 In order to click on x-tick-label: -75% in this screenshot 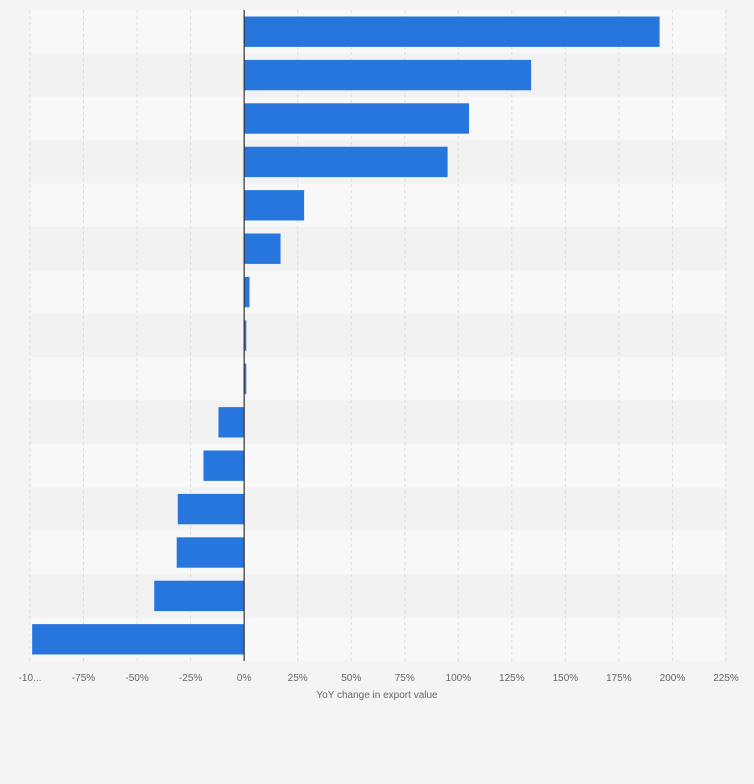, I will do `click(83, 678)`.